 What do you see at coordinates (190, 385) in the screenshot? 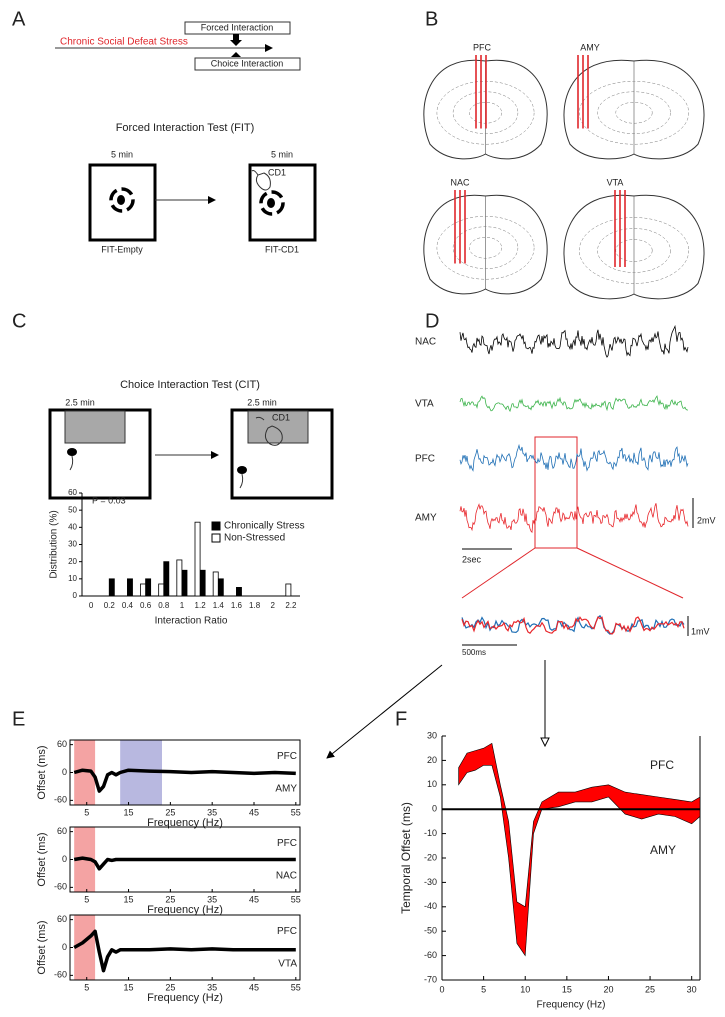
I see `panel-title: Choice Interaction Test (CIT)` at bounding box center [190, 385].